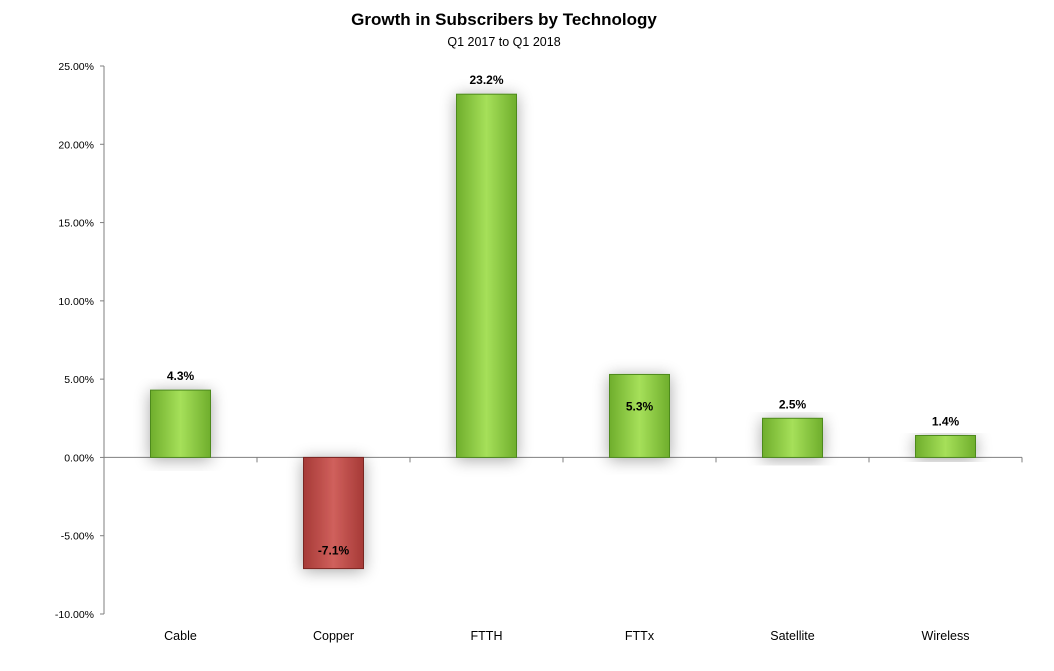 This screenshot has width=1054, height=671. Describe the element at coordinates (180, 423) in the screenshot. I see `bar-cable` at that location.